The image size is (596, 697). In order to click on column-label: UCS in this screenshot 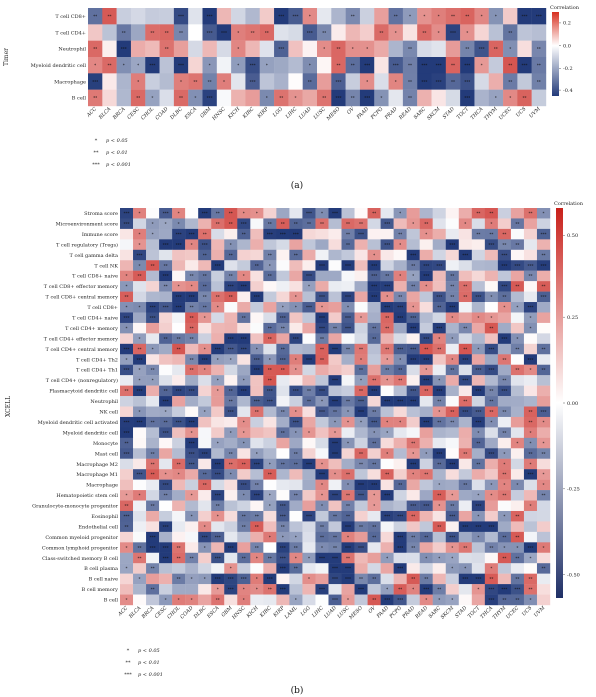, I will do `click(527, 611)`.